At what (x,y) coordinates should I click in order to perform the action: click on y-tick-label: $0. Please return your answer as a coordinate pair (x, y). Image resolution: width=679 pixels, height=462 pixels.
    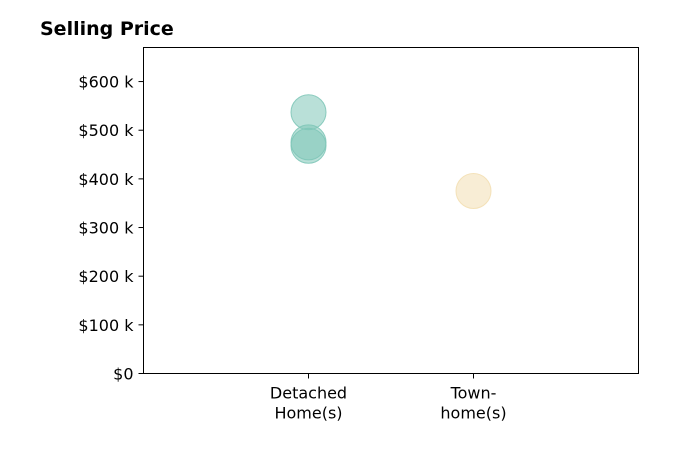
    Looking at the image, I should click on (123, 374).